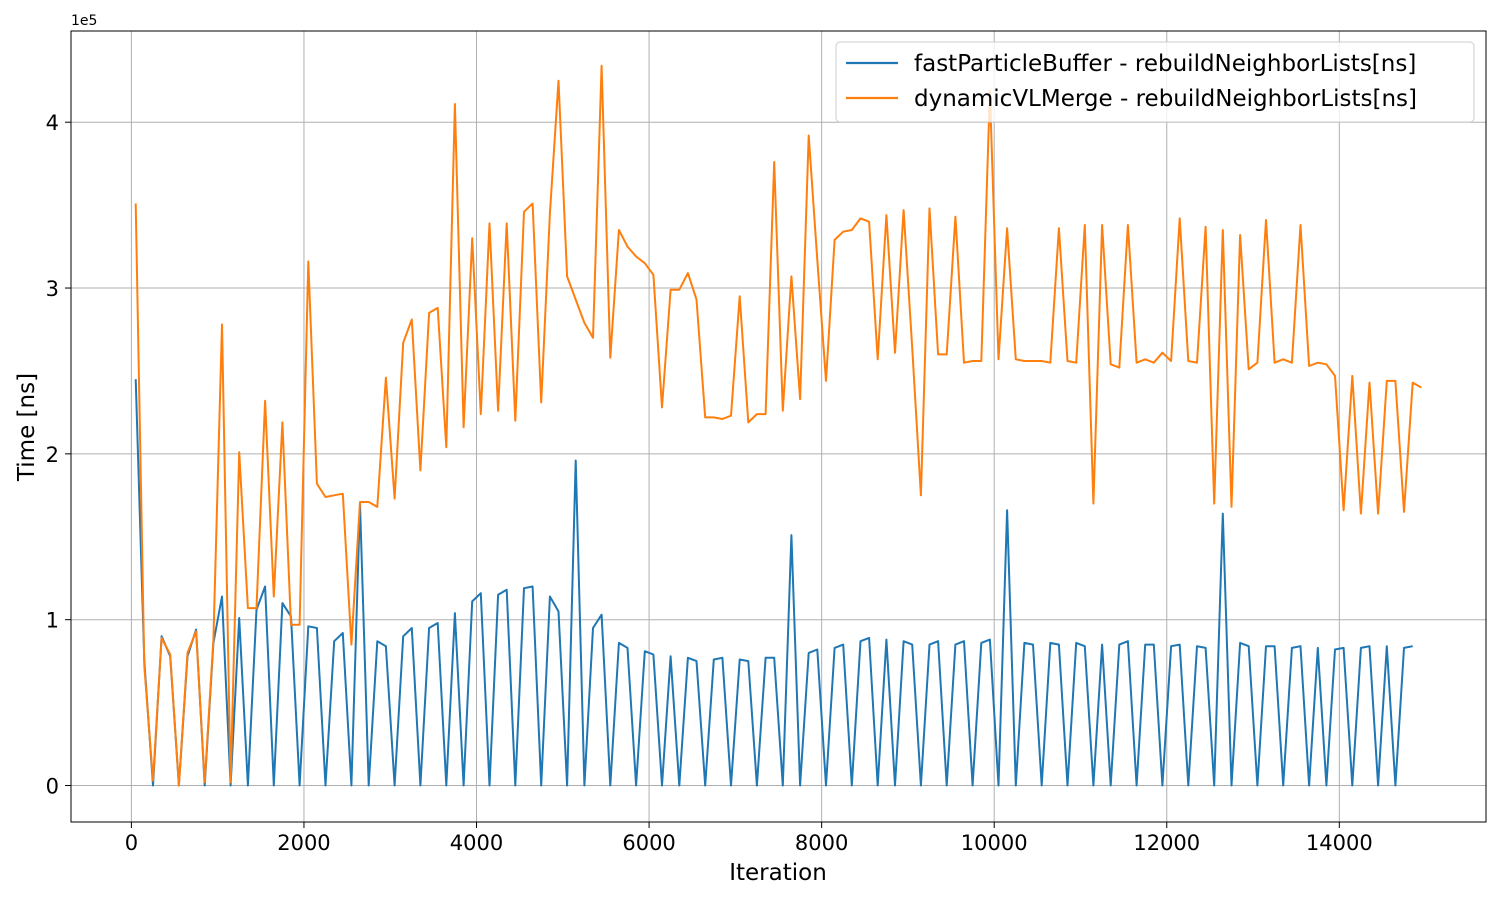 The image size is (1500, 900). I want to click on y-tick-label: 3, so click(52, 289).